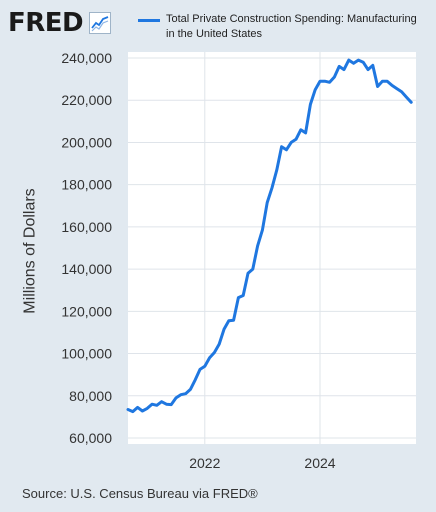  What do you see at coordinates (204, 463) in the screenshot?
I see `x-tick-label: 2022` at bounding box center [204, 463].